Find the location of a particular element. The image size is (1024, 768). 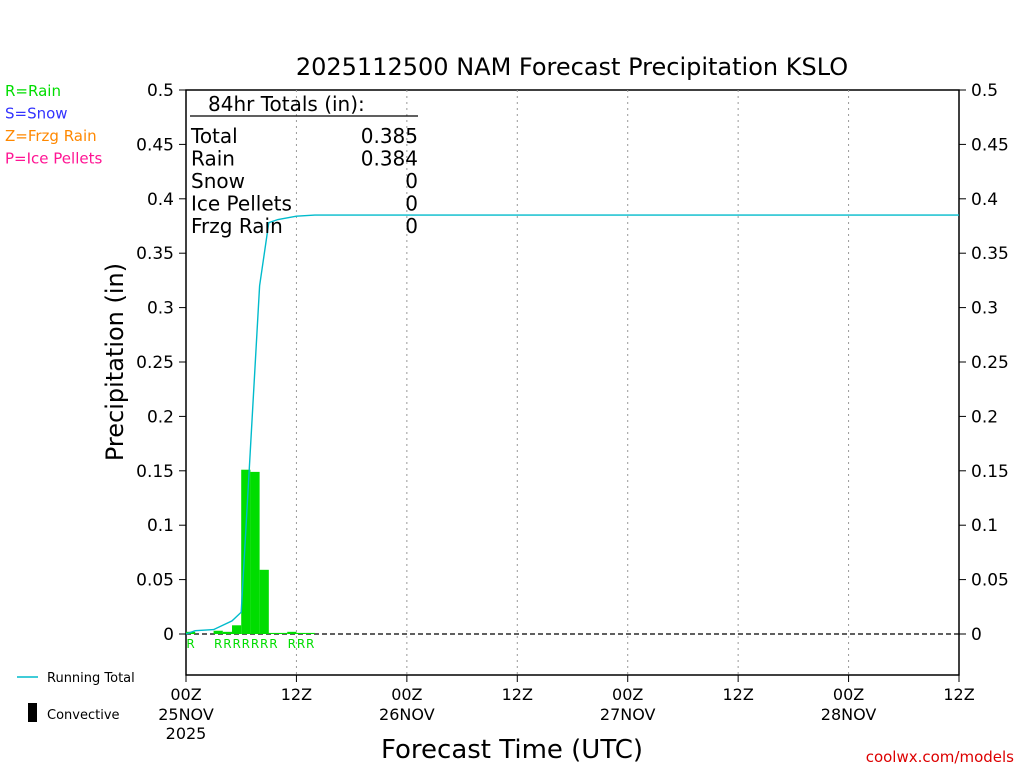

y-tick-label-right: 0.2 is located at coordinates (984, 417).